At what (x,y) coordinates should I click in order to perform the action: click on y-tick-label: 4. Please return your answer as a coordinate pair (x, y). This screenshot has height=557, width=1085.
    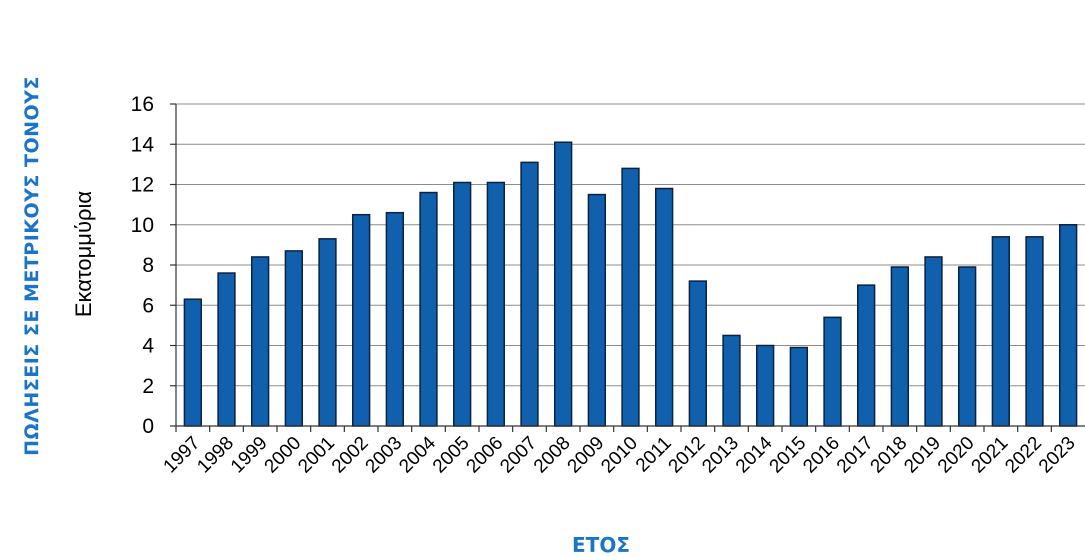
    Looking at the image, I should click on (148, 346).